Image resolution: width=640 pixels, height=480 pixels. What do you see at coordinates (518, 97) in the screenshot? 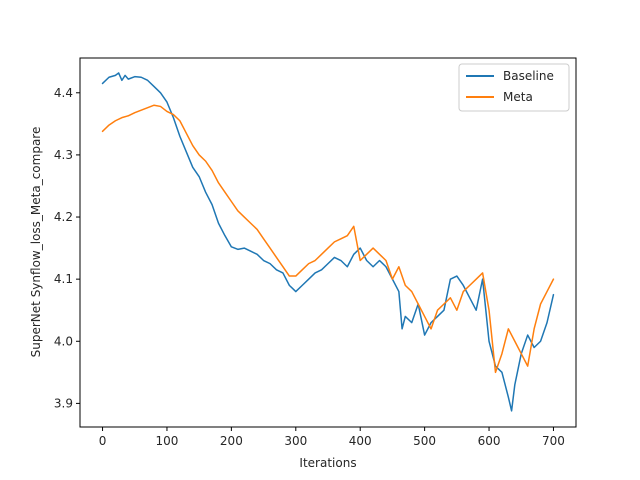
I see `legend-label-meta: Meta` at bounding box center [518, 97].